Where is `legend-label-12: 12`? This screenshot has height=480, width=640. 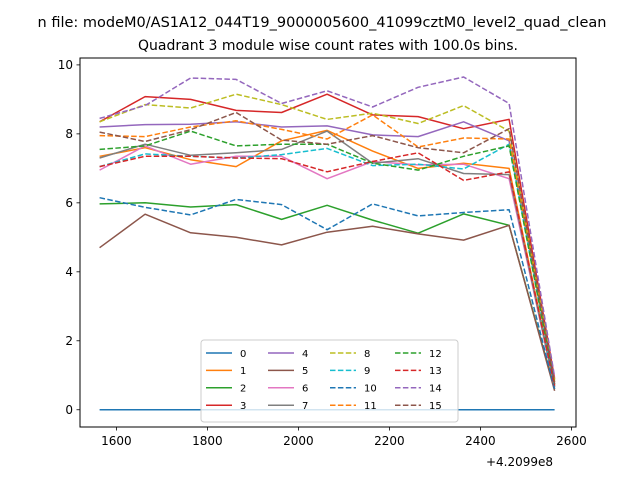
legend-label-12: 12 is located at coordinates (435, 354).